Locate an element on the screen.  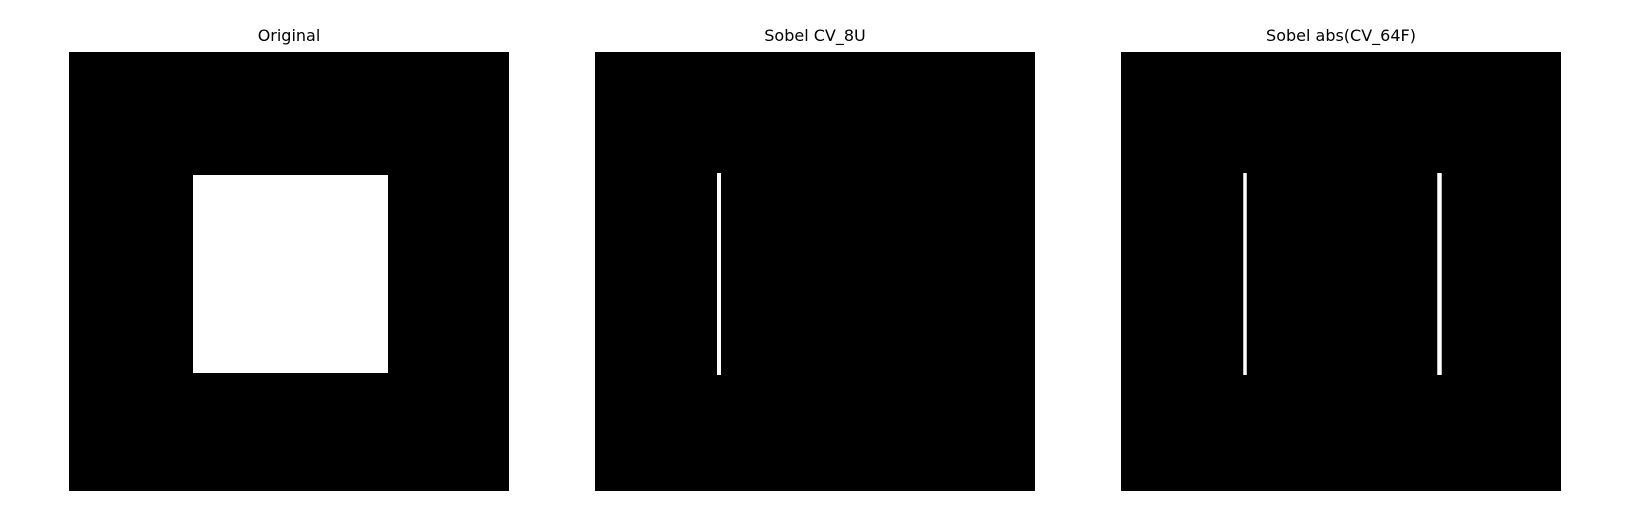
white-square is located at coordinates (290, 274).